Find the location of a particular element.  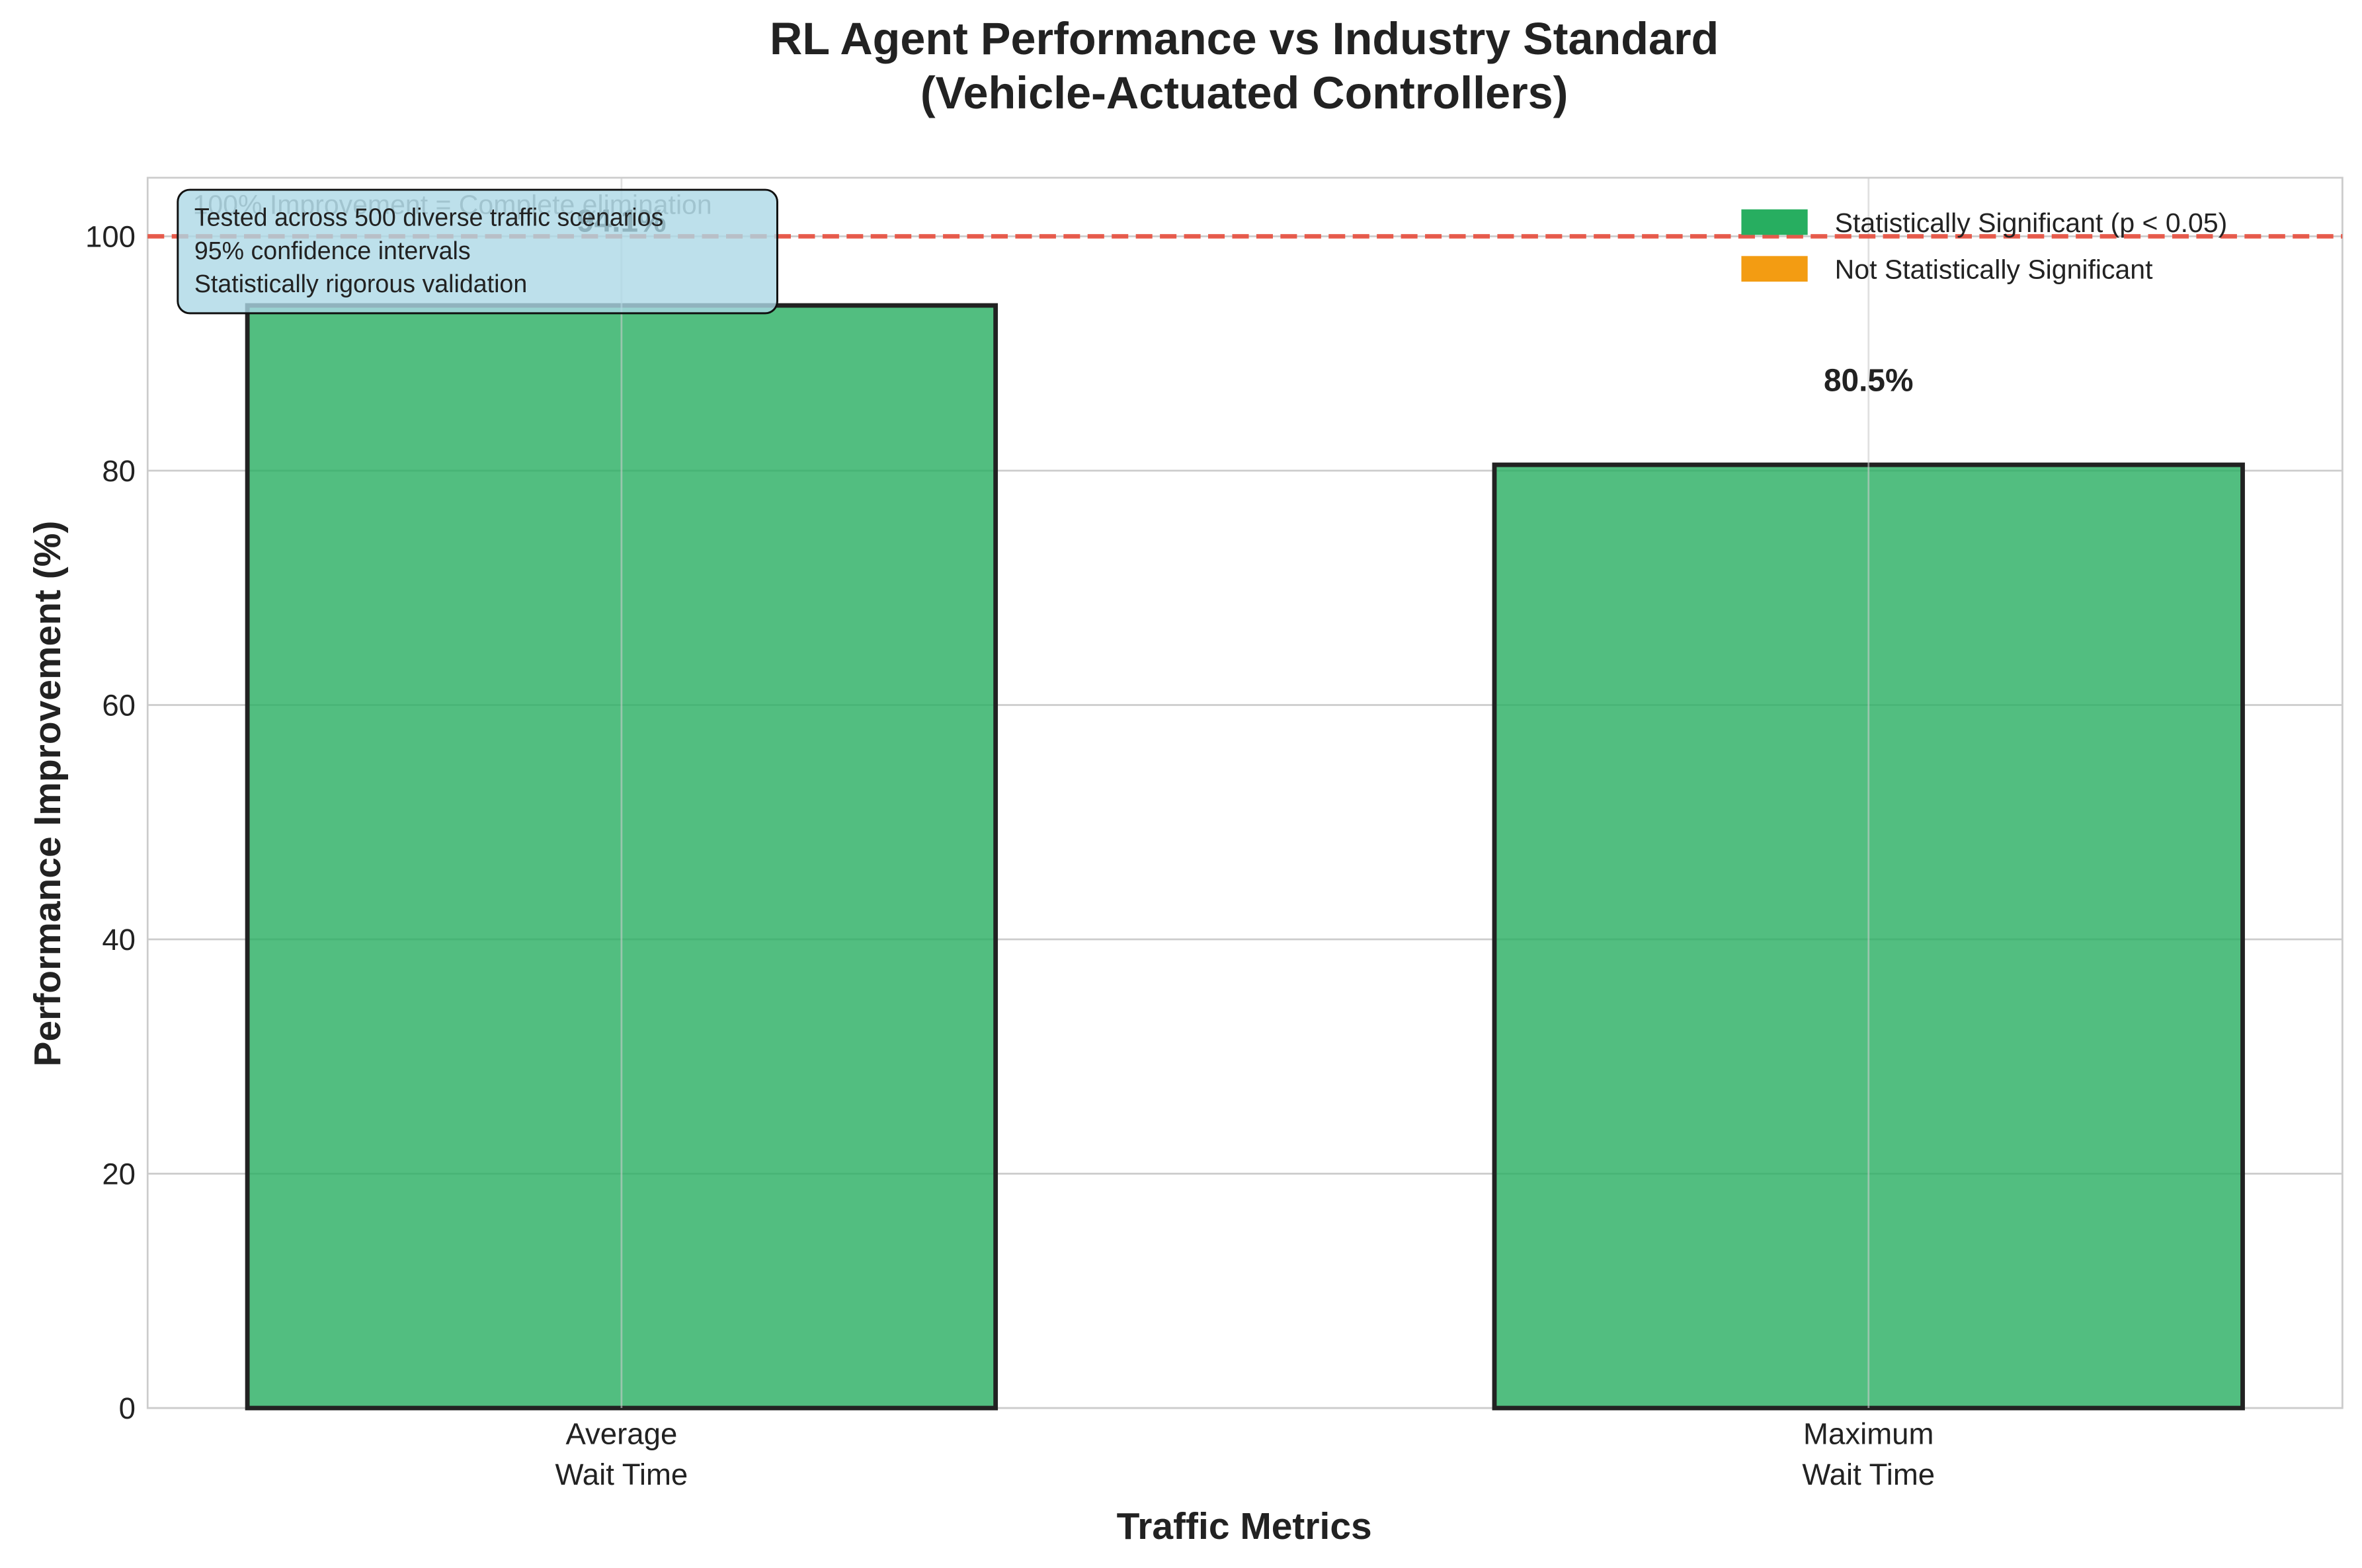

legend-label: Not Statistically Significant is located at coordinates (1994, 269).